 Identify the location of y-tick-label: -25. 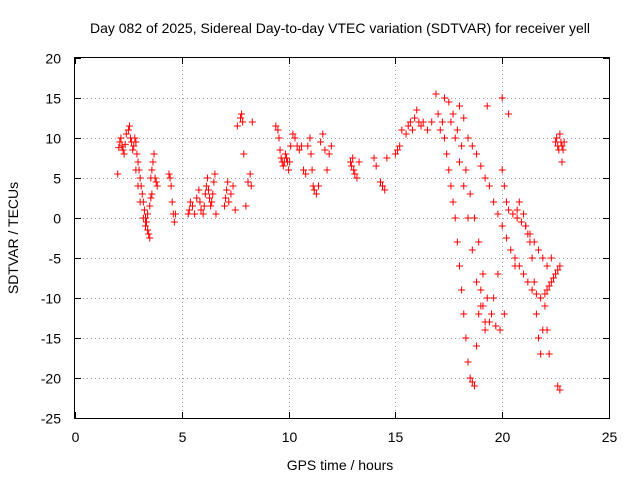
(51, 419).